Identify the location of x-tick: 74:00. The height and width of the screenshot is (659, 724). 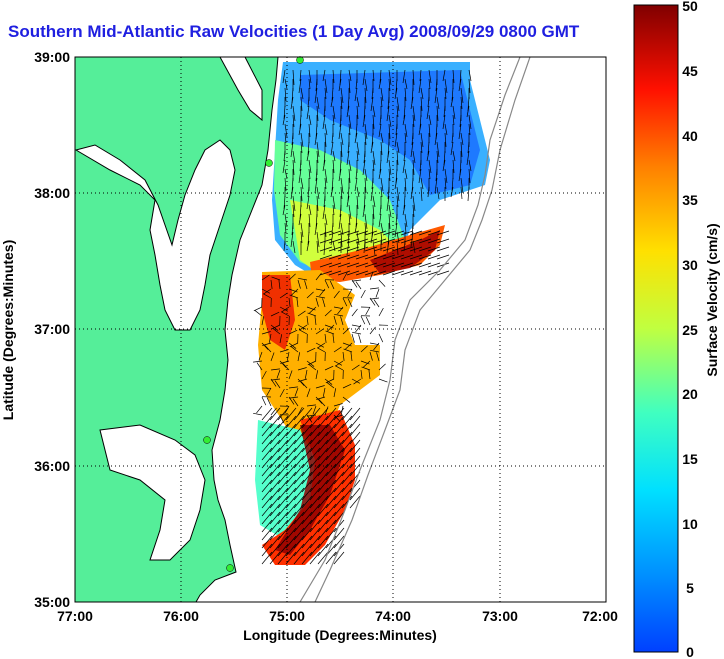
(393, 616).